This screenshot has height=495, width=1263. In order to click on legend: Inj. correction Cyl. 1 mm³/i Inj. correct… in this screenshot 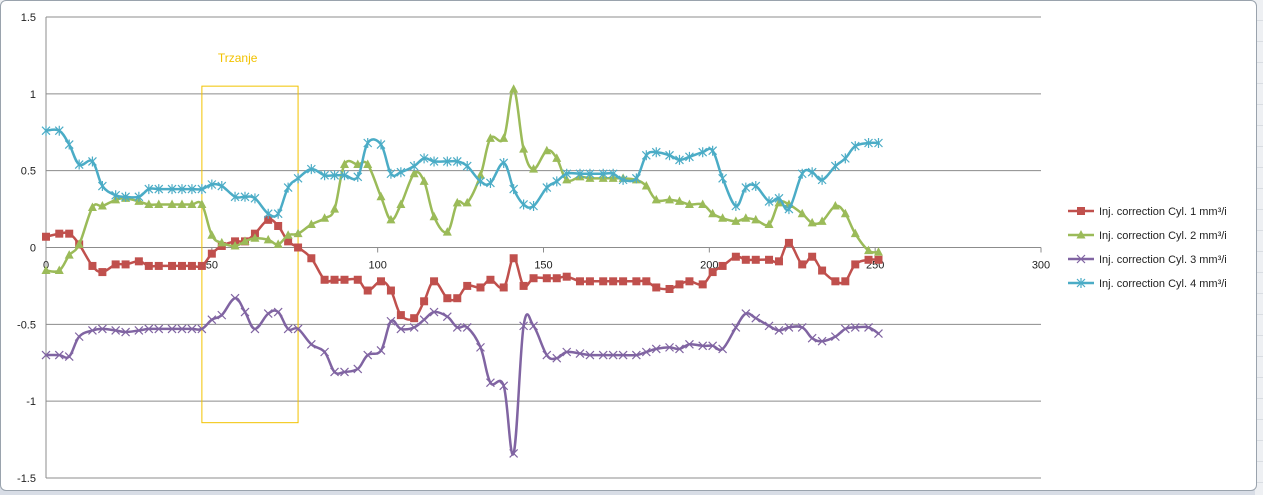, I will do `click(1147, 248)`.